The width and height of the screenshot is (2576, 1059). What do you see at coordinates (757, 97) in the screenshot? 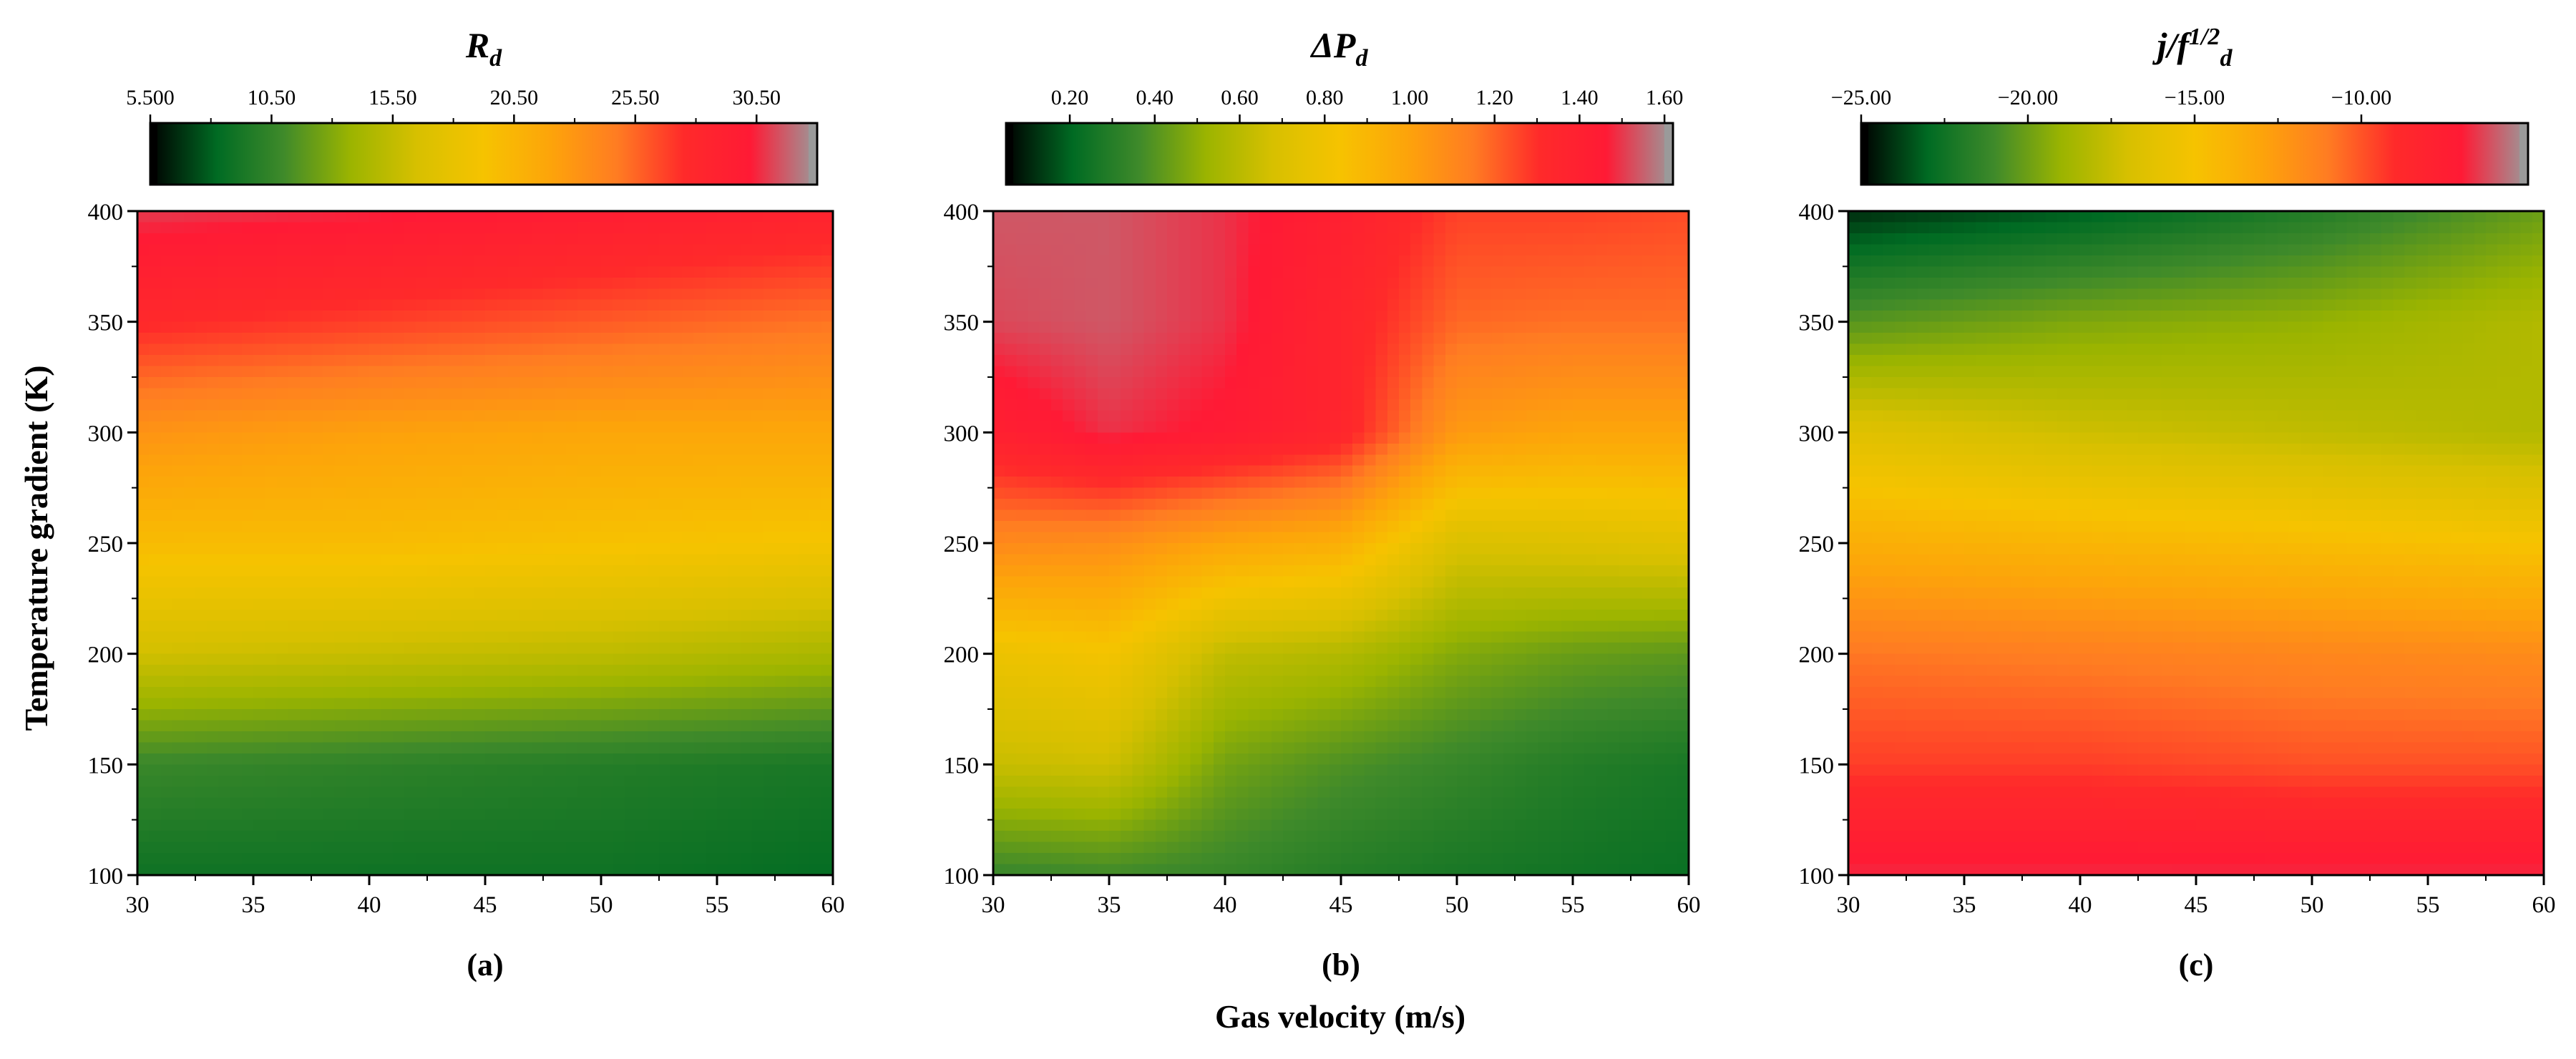
I see `colorbar-tick-label: 30.50` at bounding box center [757, 97].